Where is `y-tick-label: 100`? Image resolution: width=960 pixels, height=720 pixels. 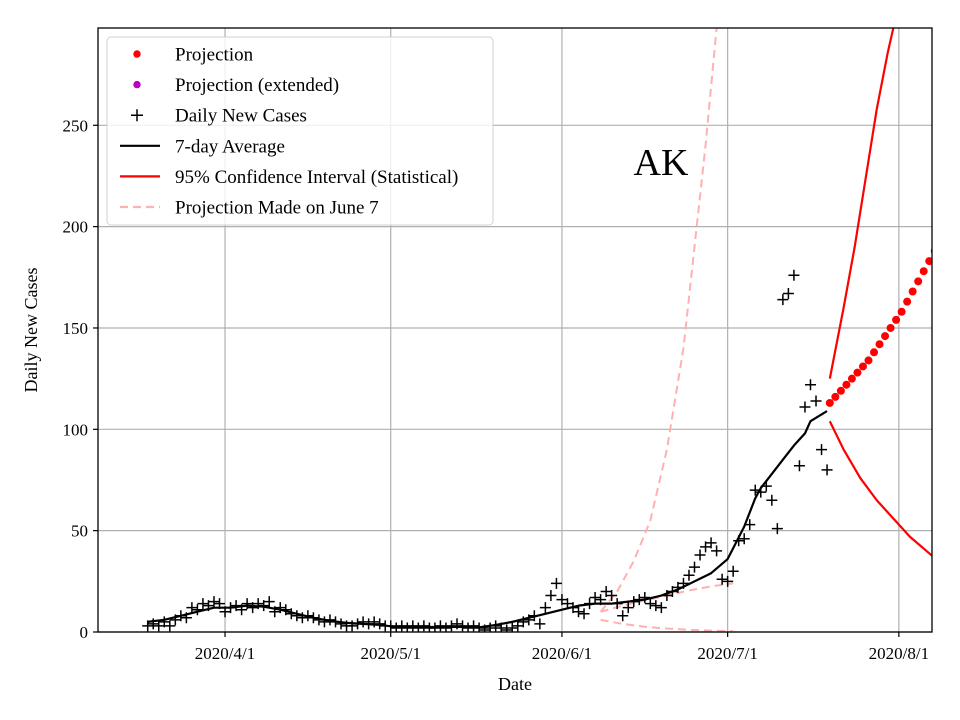
y-tick-label: 100 is located at coordinates (76, 429).